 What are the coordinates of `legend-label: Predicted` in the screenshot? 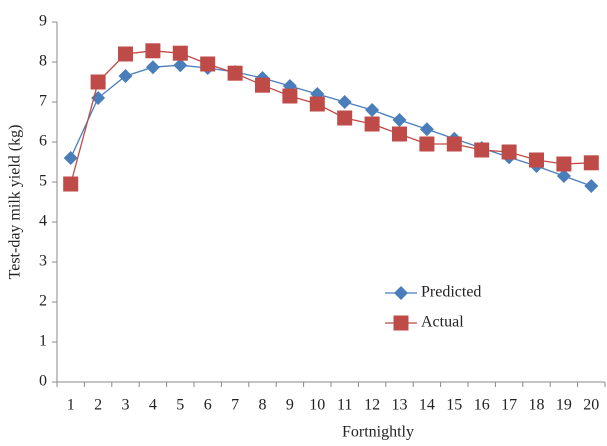 It's located at (451, 292).